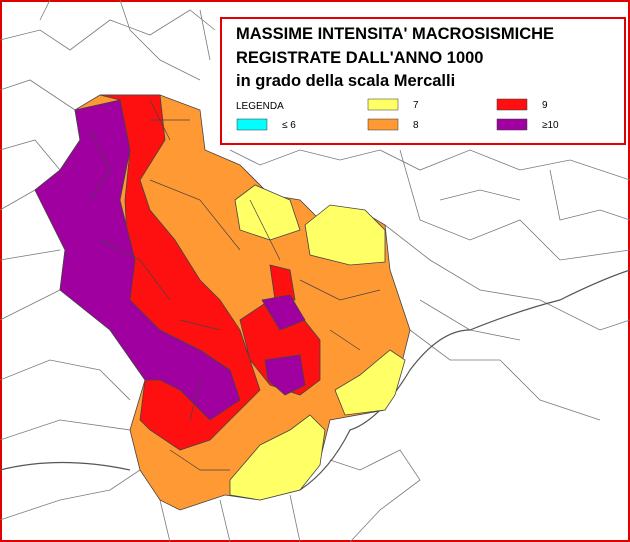 The height and width of the screenshot is (542, 630). I want to click on legend-title: LEGENDA, so click(260, 106).